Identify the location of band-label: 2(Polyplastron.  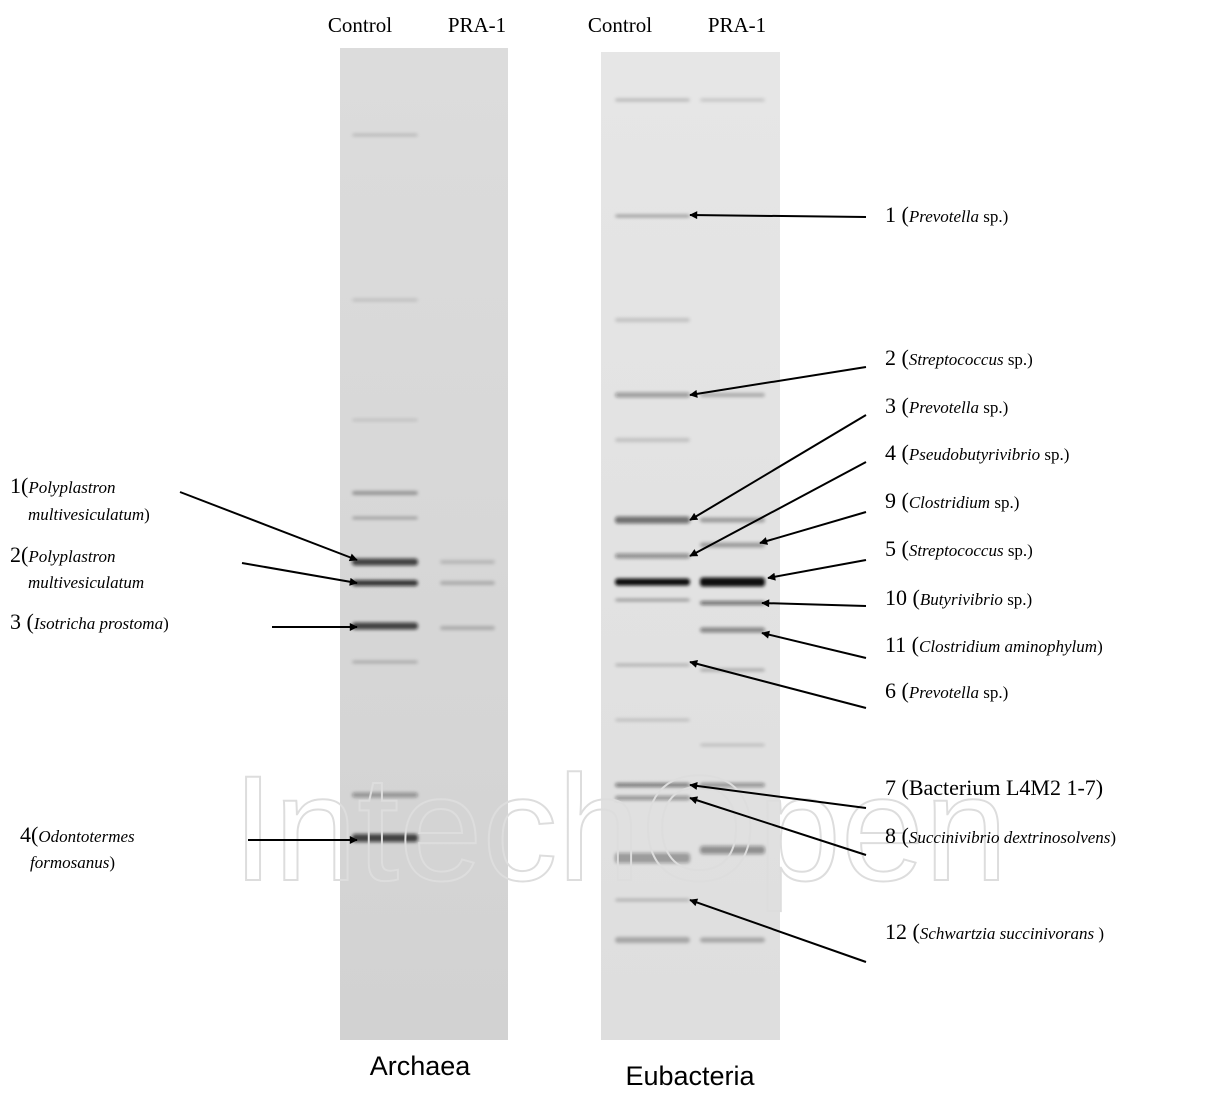
(63, 554).